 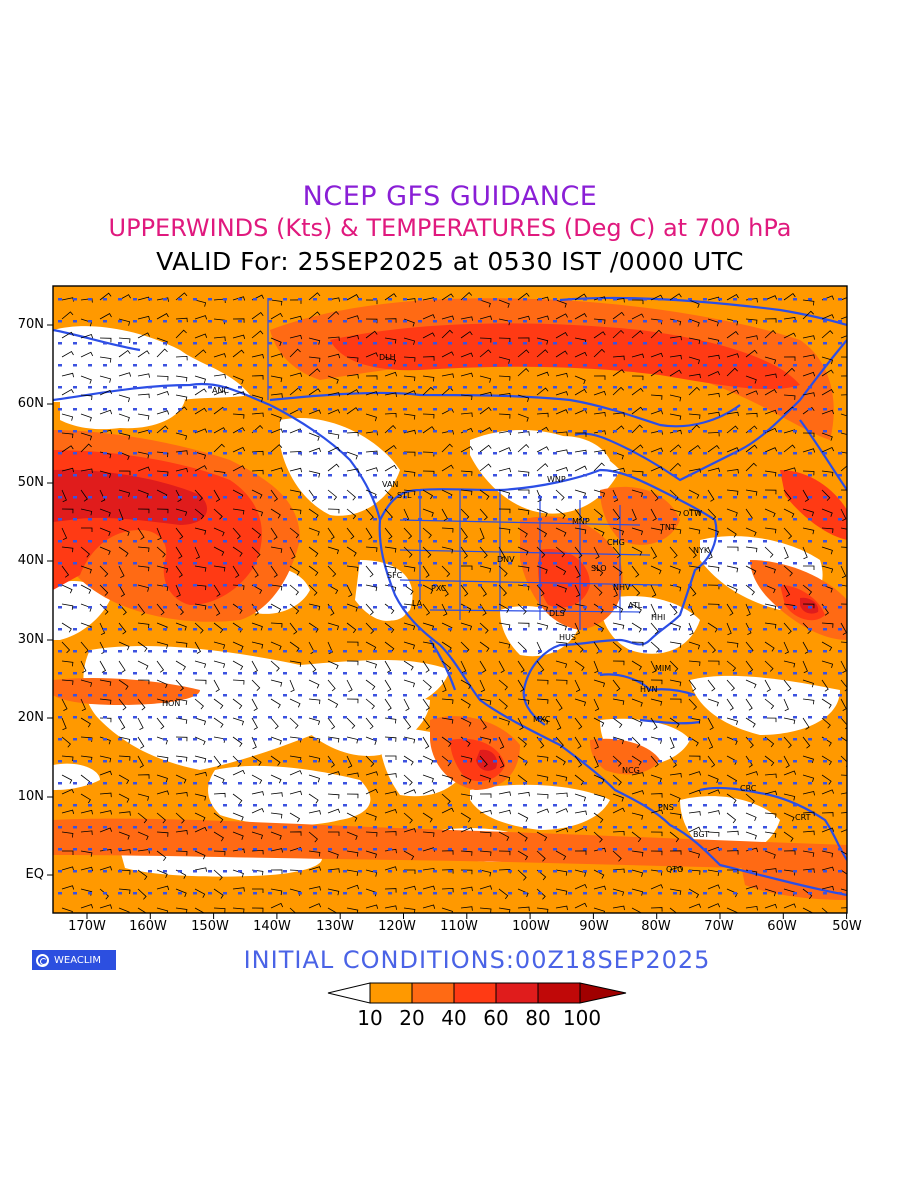 I want to click on station-label: DLS, so click(x=557, y=613).